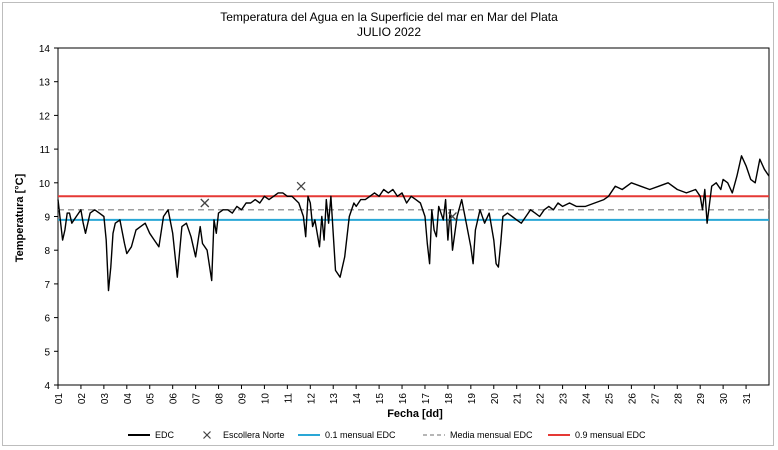 The image size is (778, 450). Describe the element at coordinates (47, 251) in the screenshot. I see `y-tick-label: 8` at that location.